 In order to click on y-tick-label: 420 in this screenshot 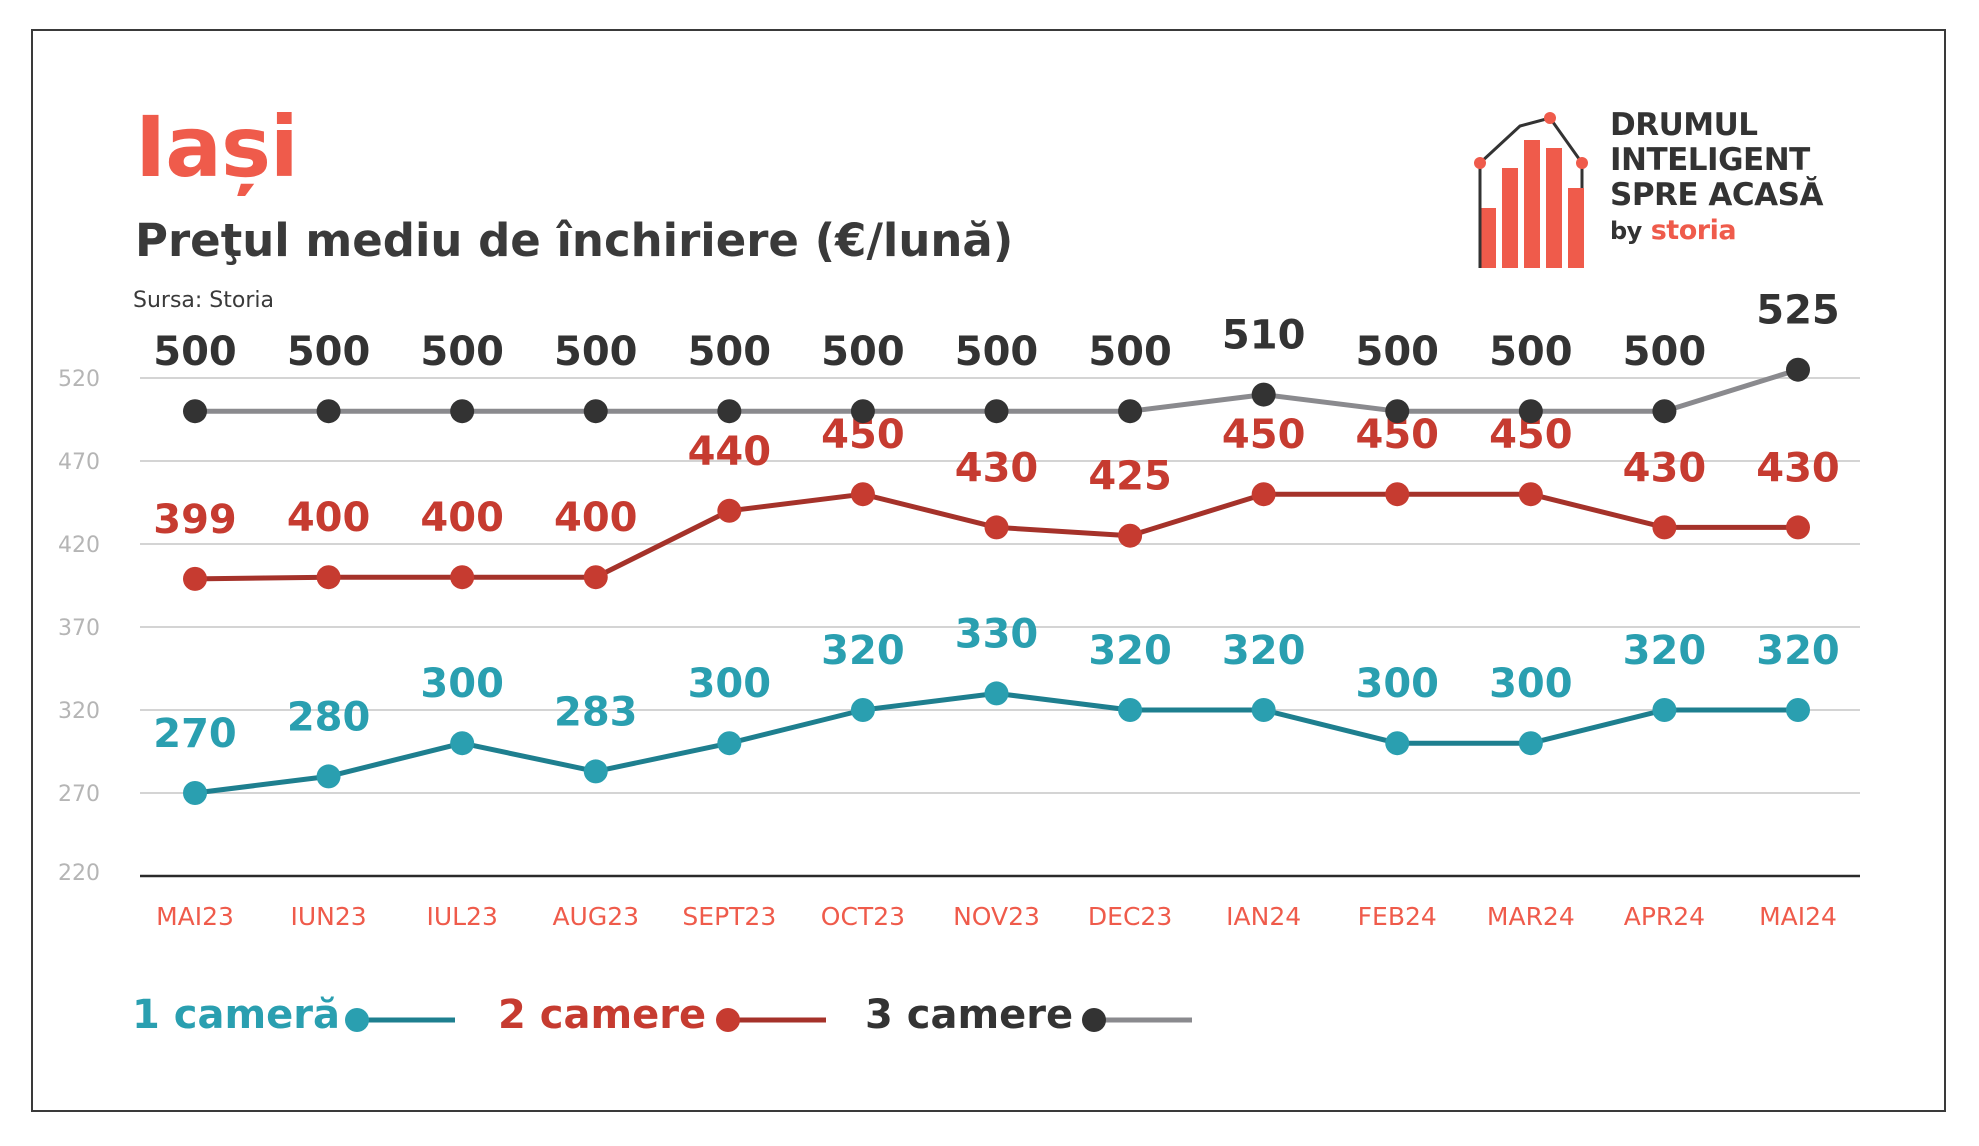, I will do `click(79, 545)`.